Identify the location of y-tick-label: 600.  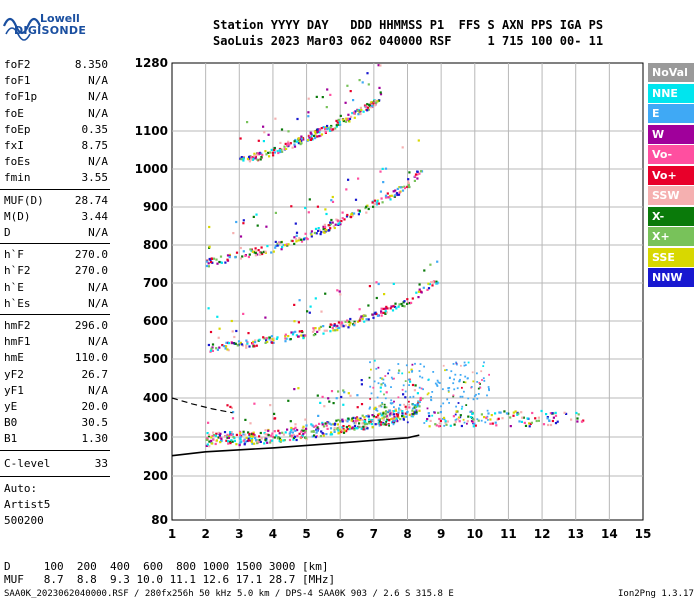
(155, 321).